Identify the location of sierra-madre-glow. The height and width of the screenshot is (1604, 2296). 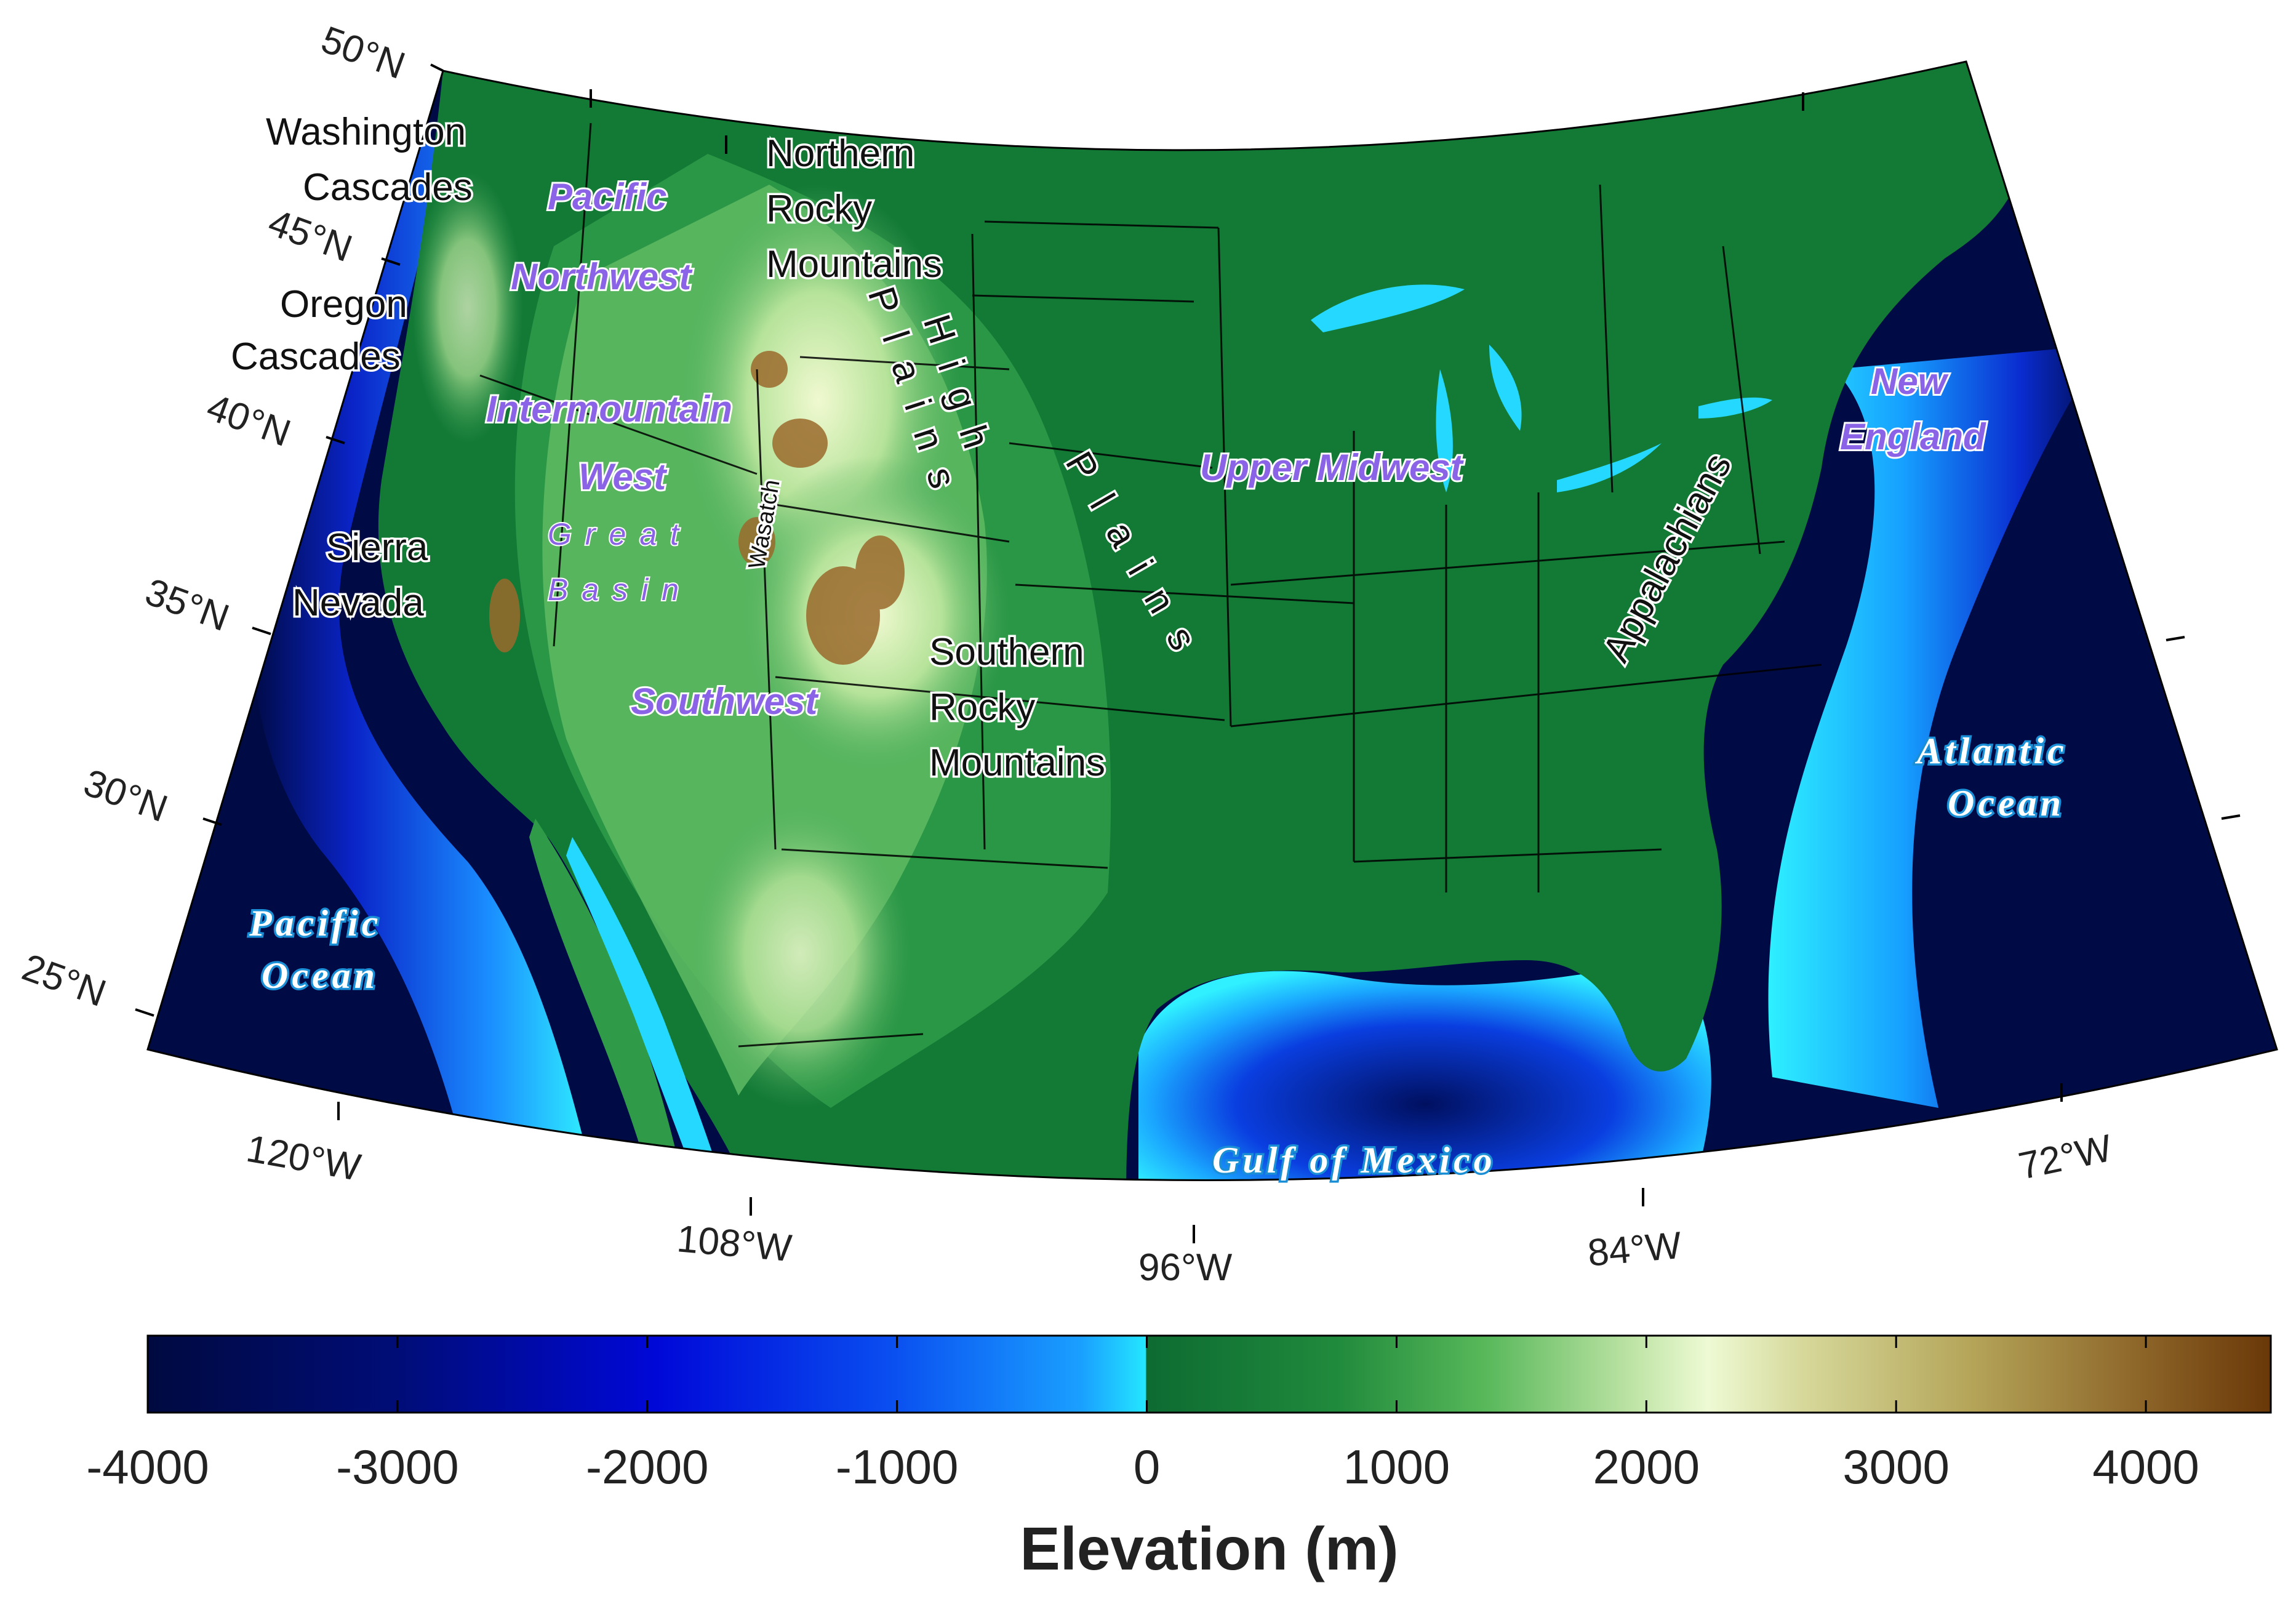
(800, 954).